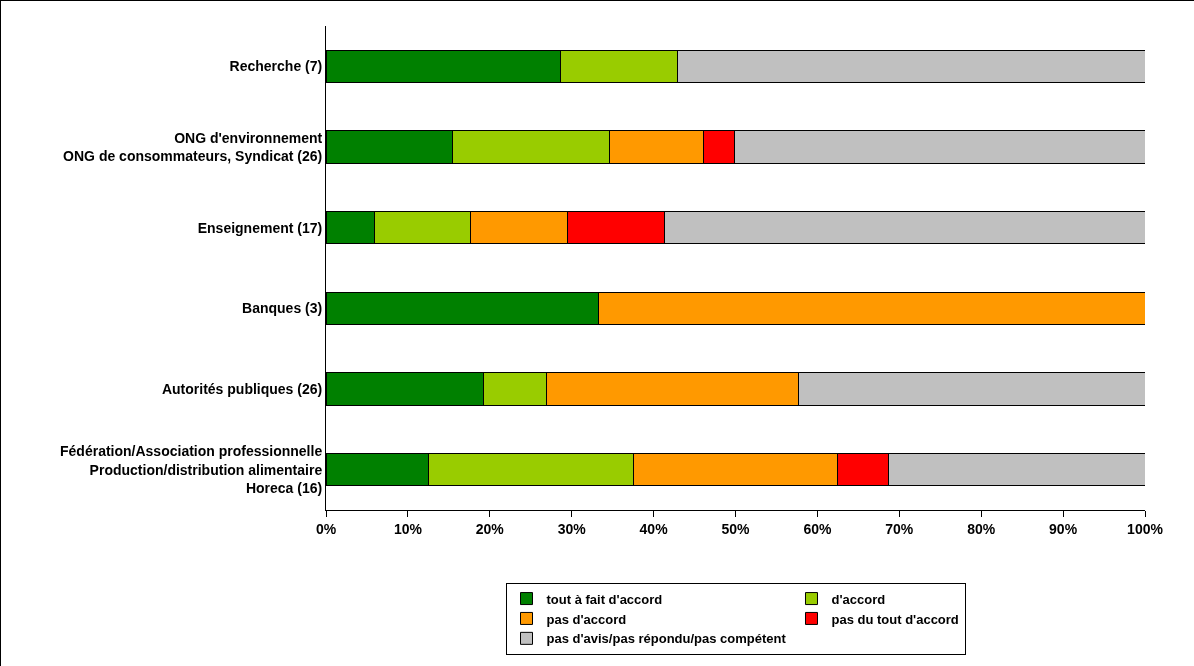  What do you see at coordinates (572, 528) in the screenshot?
I see `x-tick-label: 30%` at bounding box center [572, 528].